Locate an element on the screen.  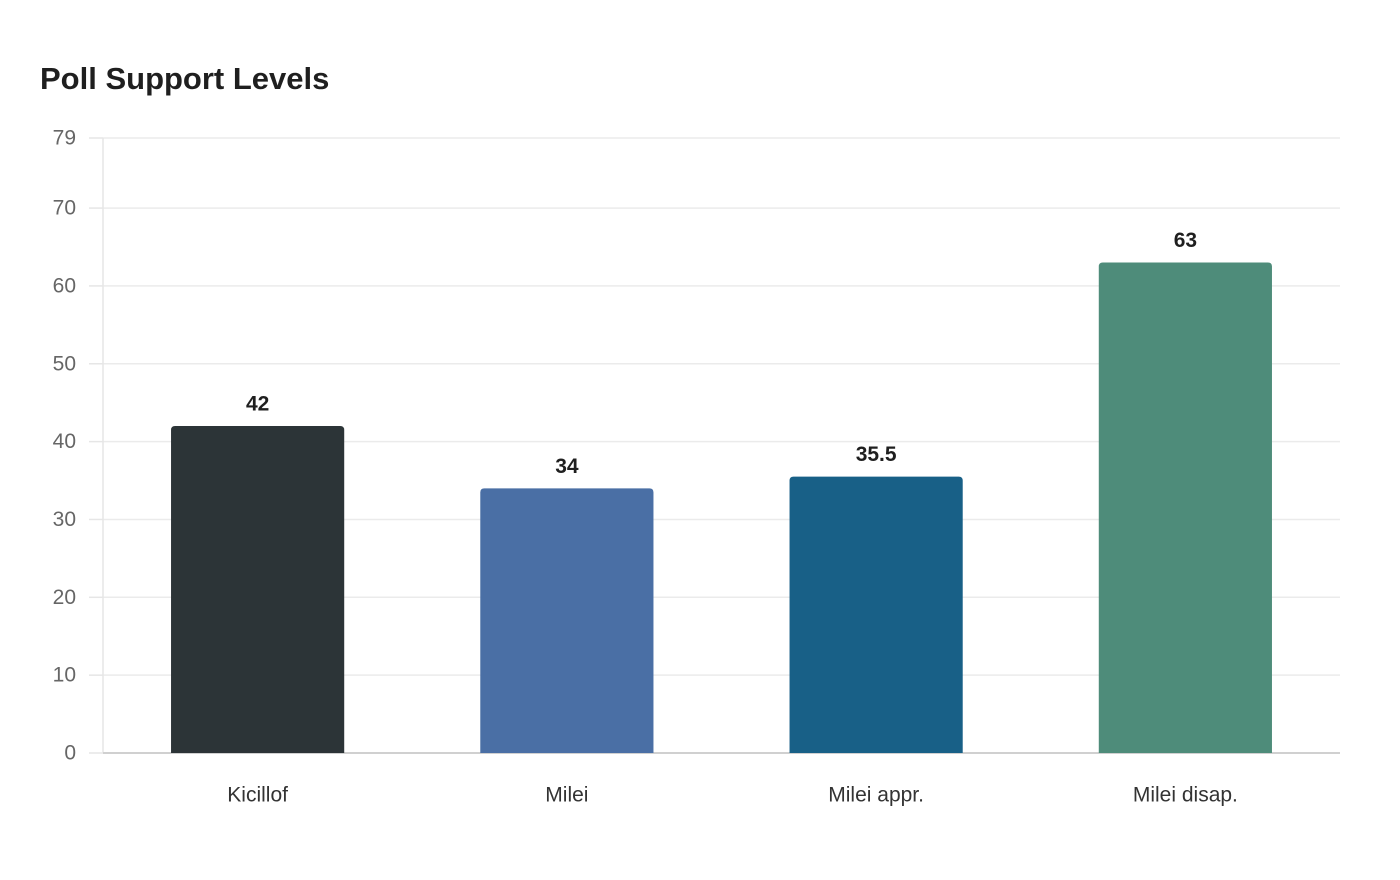
chart-title: Poll Support Levels is located at coordinates (185, 78).